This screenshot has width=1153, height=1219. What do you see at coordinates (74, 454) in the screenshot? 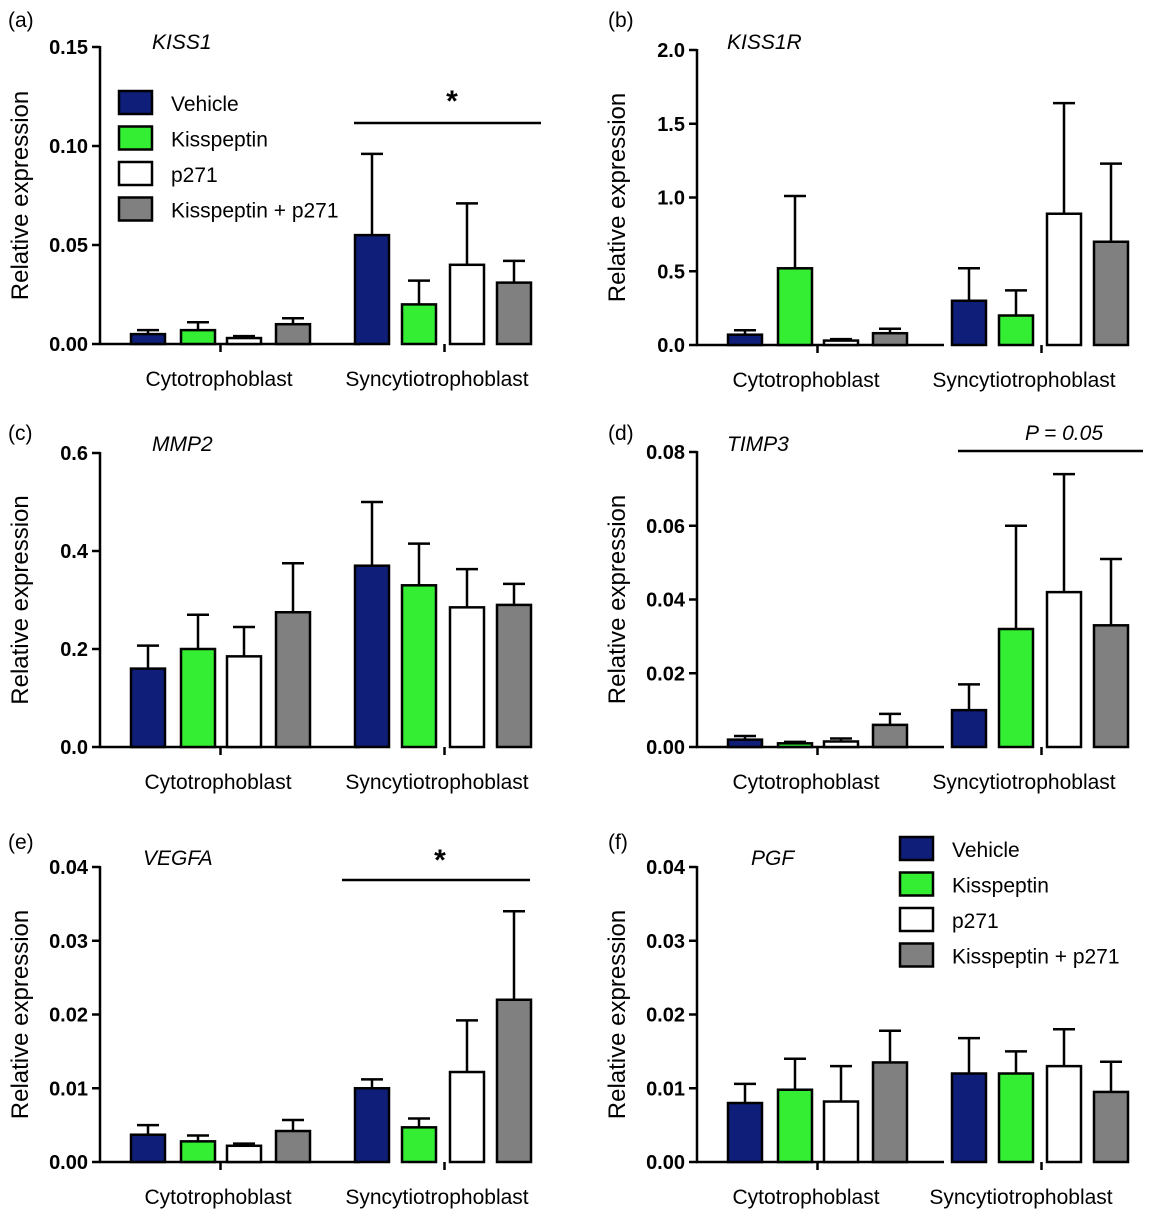
I see `panel-3-ytick-label: 0.6` at bounding box center [74, 454].